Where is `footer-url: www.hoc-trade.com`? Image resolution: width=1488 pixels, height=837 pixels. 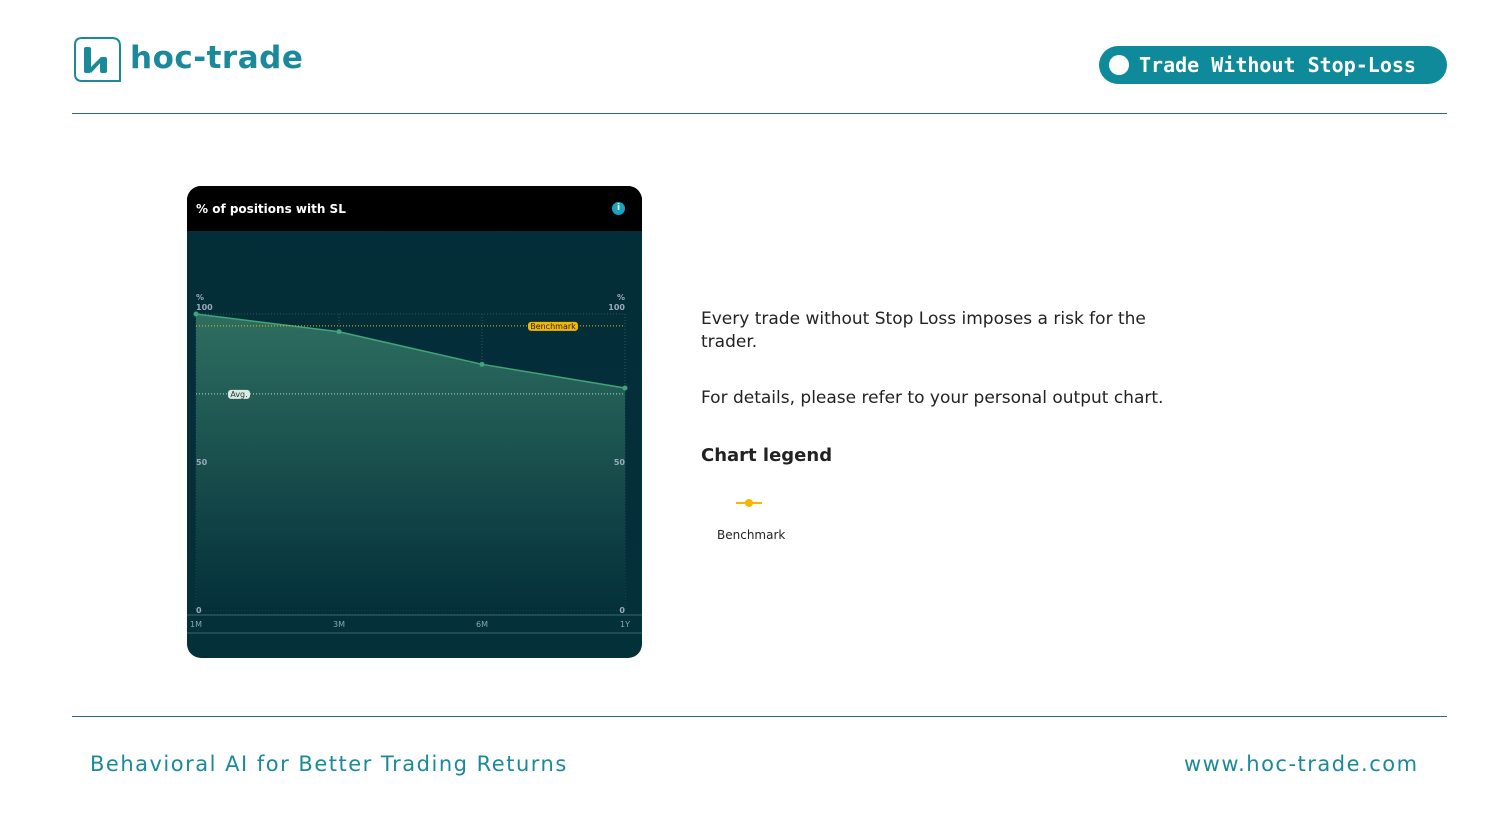 footer-url: www.hoc-trade.com is located at coordinates (1301, 764).